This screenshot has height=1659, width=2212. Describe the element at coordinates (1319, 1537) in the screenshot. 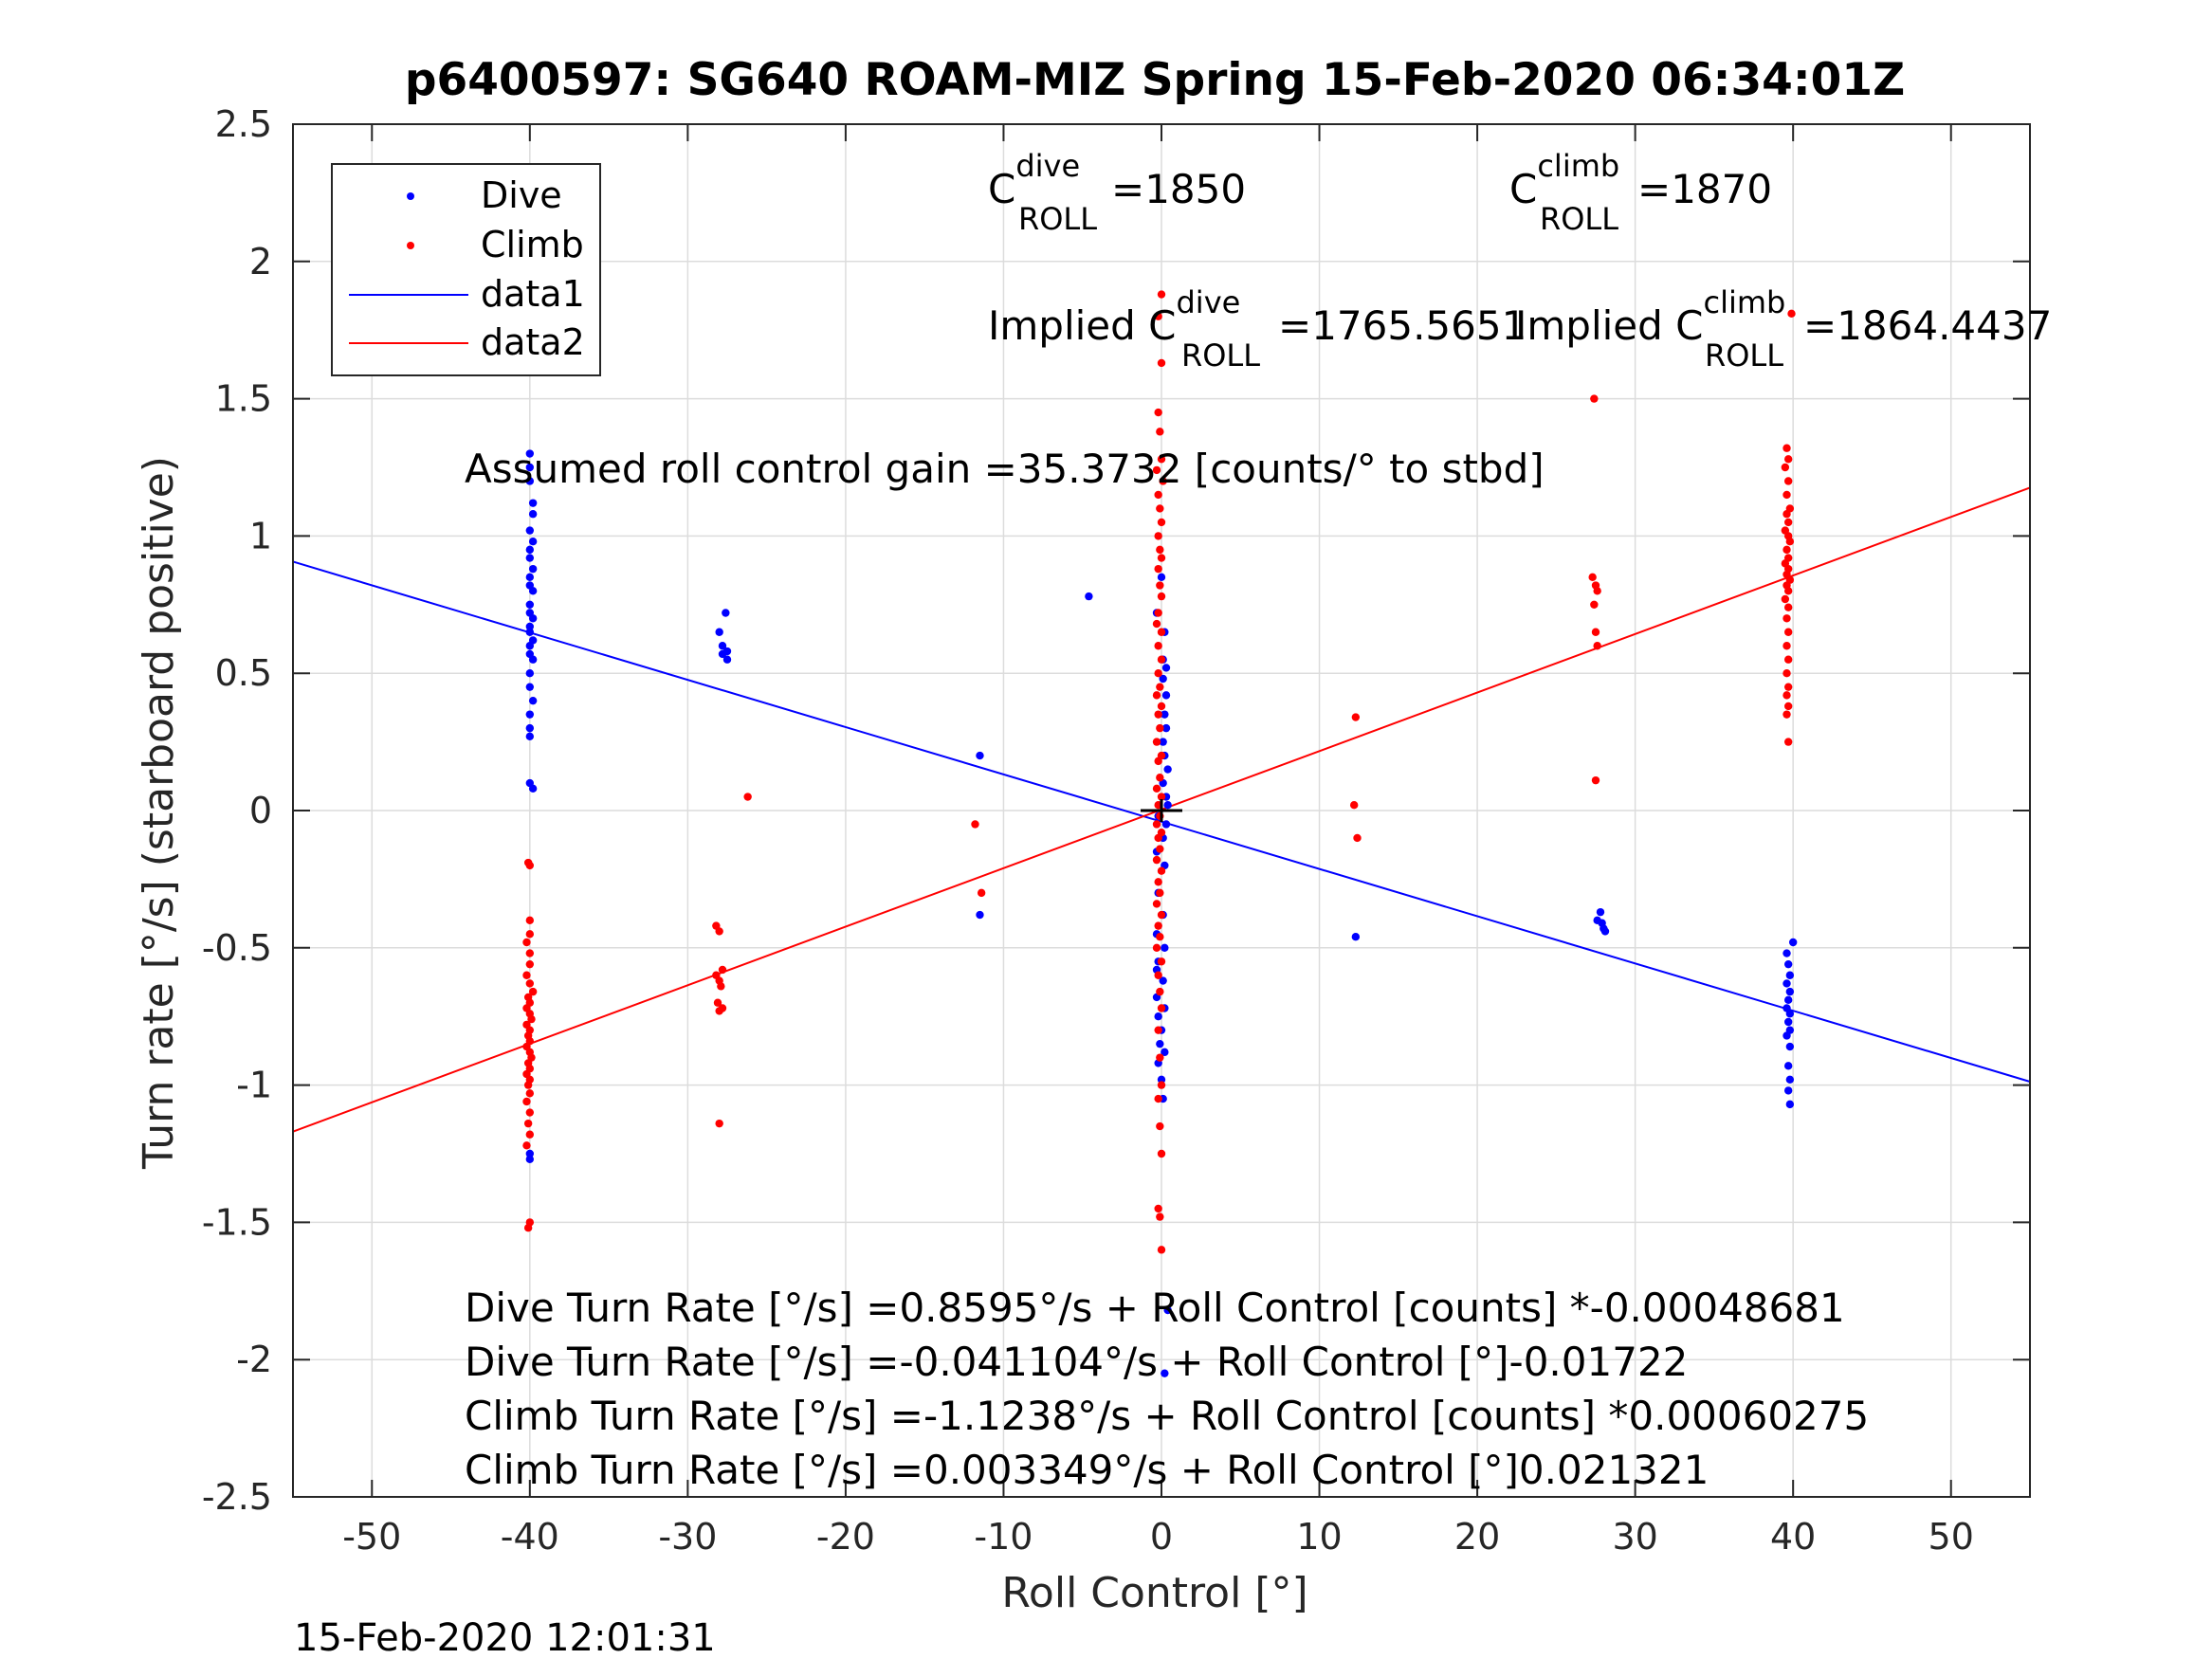

I see `x-tick-label: 10` at that location.